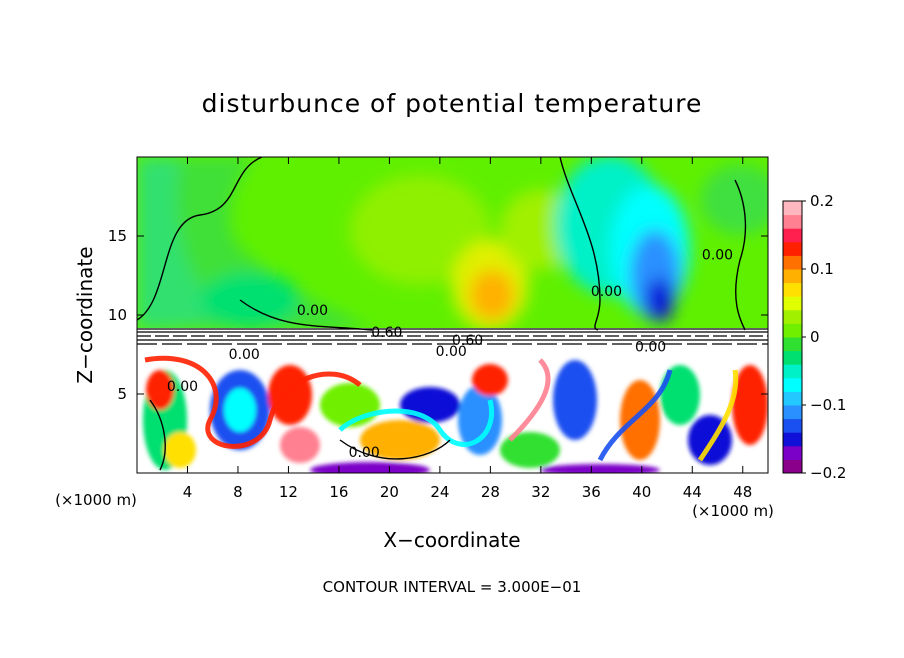  Describe the element at coordinates (452, 103) in the screenshot. I see `chart-title: disturbunce of potential temperature` at that location.